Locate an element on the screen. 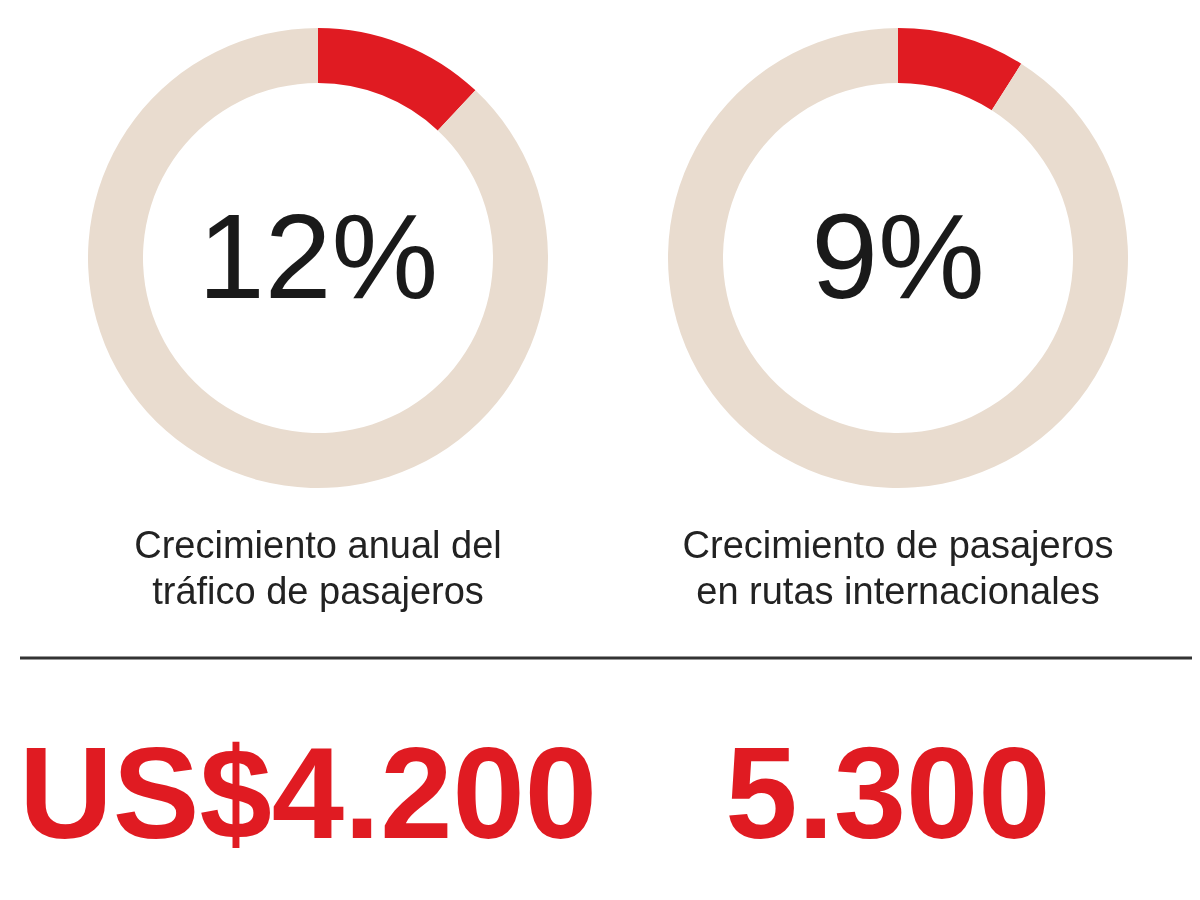 Image resolution: width=1200 pixels, height=900 pixels. text: 12% is located at coordinates (318, 256).